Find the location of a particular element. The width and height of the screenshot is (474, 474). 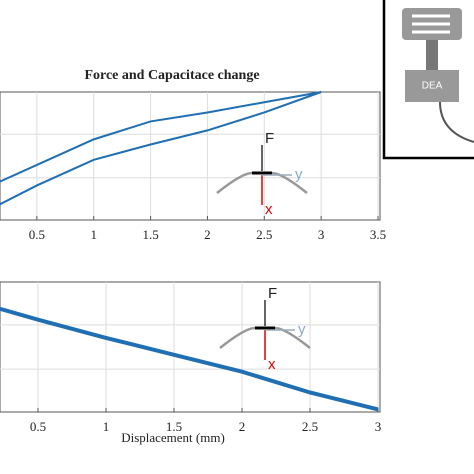

inset-device: DEA is located at coordinates (428, 80).